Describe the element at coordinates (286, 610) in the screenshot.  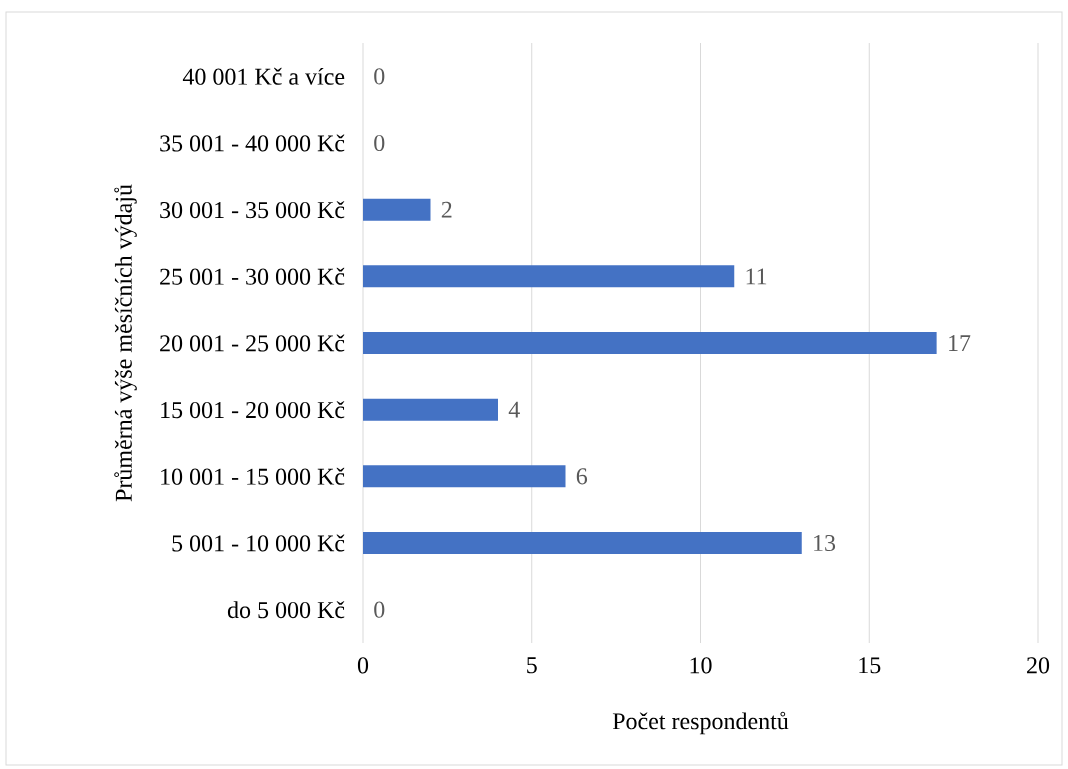
I see `y-tick-label: do 5 000 Kč` at that location.